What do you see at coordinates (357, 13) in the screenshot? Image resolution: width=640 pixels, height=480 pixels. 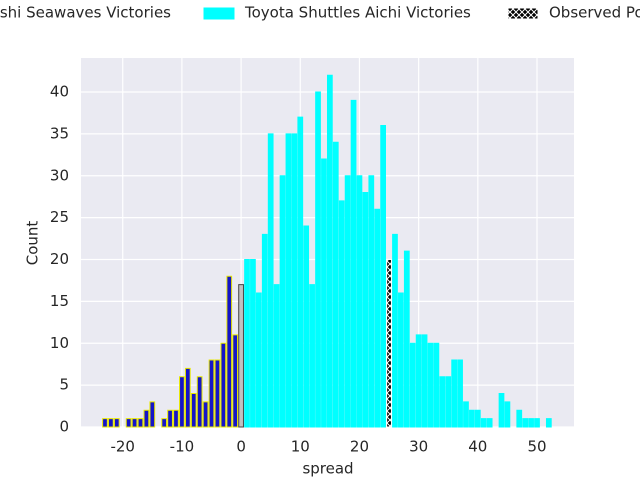 I see `legend-label: Toyota Shuttles Aichi Victories` at bounding box center [357, 13].